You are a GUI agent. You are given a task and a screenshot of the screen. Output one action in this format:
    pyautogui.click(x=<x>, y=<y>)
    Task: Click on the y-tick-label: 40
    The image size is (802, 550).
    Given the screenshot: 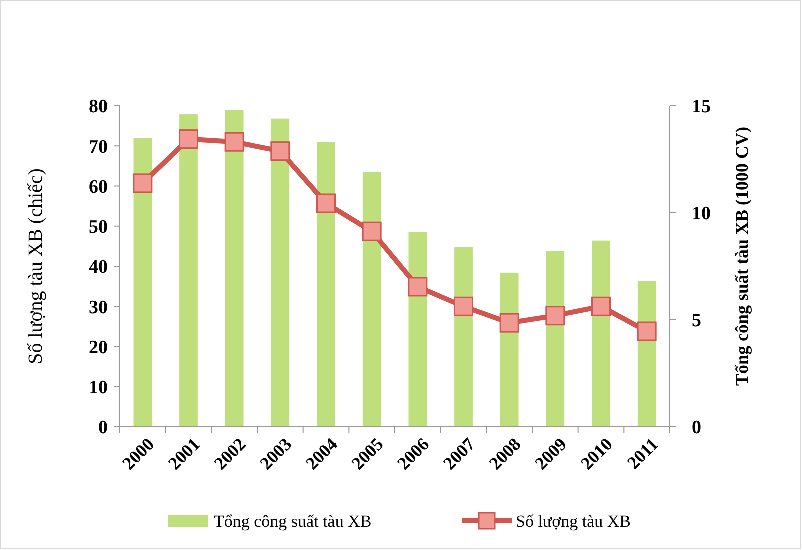 What is the action you would take?
    pyautogui.click(x=98, y=267)
    